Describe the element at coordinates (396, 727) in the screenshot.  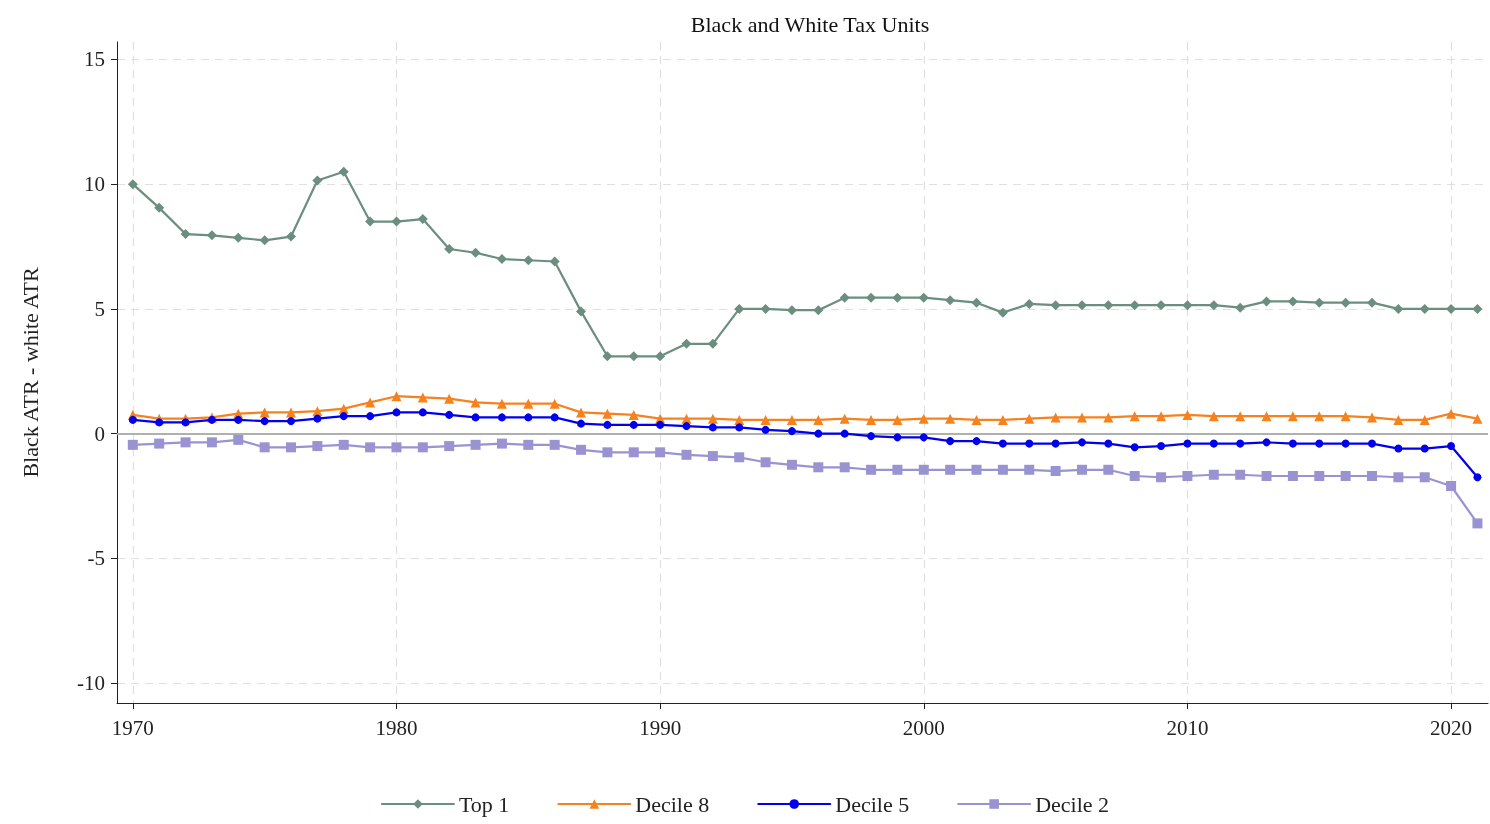
I see `x-tick-label: 1980` at that location.